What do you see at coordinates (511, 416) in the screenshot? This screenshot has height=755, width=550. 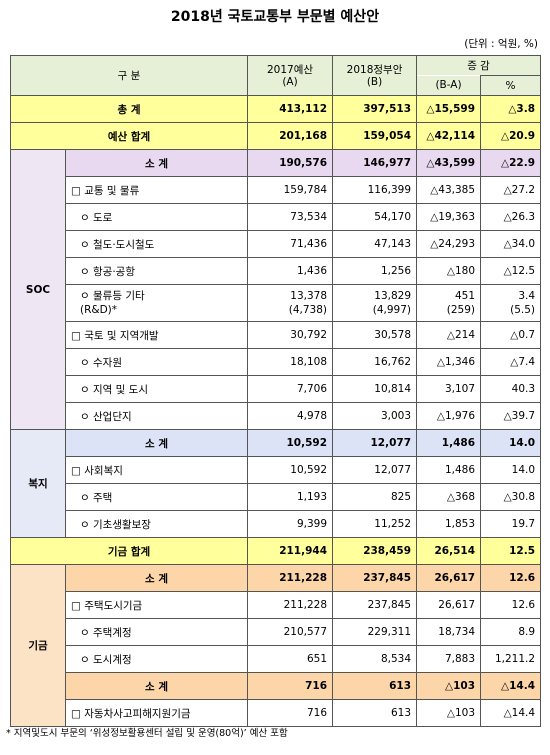 I see `value-cell: △39.7` at bounding box center [511, 416].